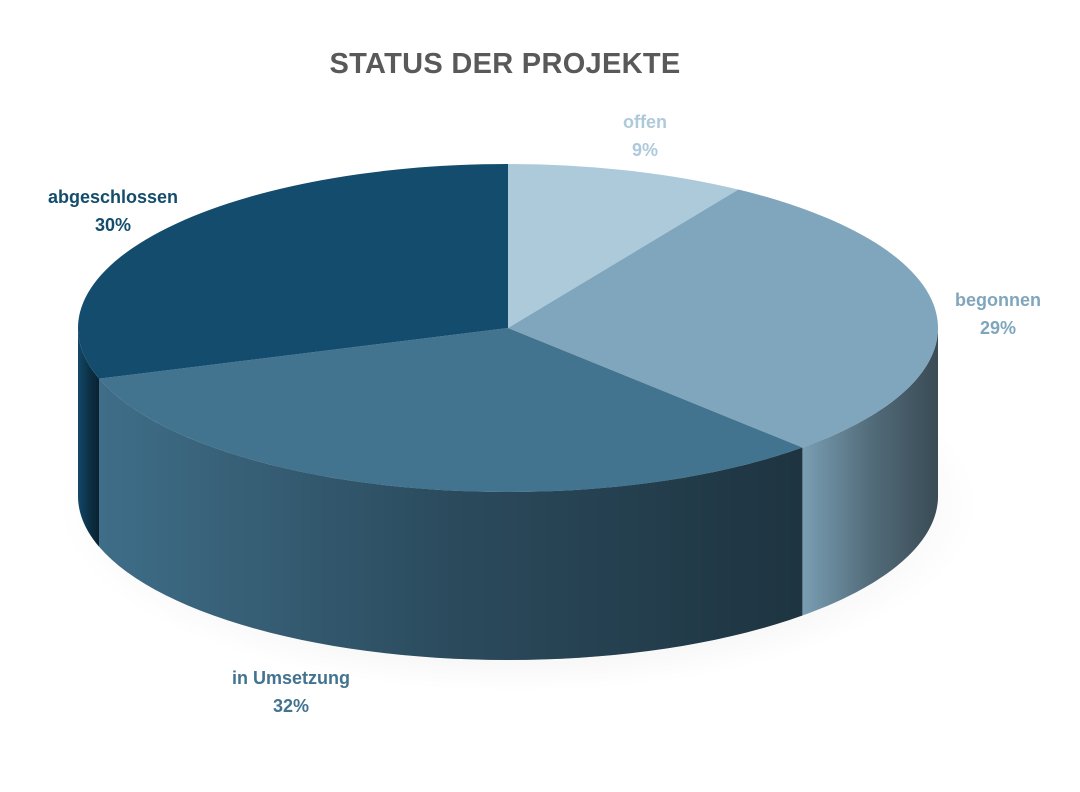 Image resolution: width=1080 pixels, height=792 pixels. What do you see at coordinates (291, 678) in the screenshot?
I see `slice-label-3: in Umsetzung` at bounding box center [291, 678].